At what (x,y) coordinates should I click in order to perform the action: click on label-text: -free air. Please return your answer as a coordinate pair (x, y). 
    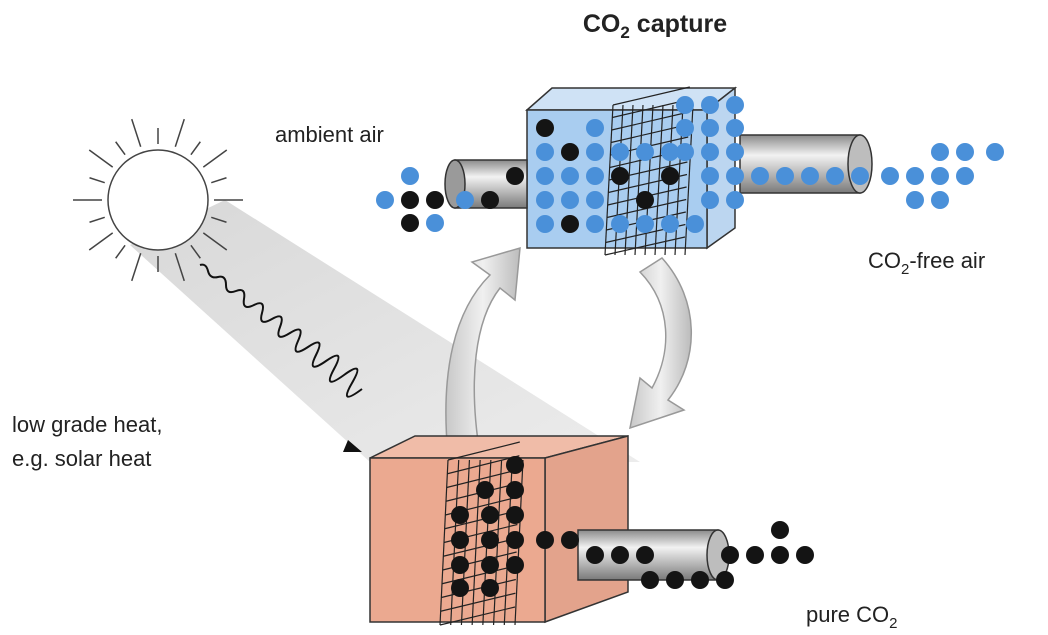
    Looking at the image, I should click on (947, 260).